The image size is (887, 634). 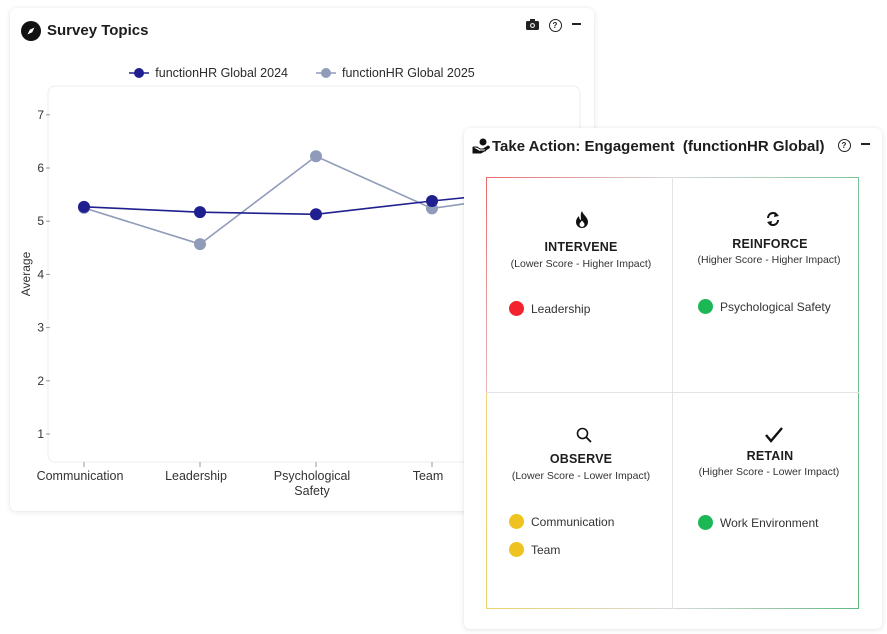 What do you see at coordinates (581, 459) in the screenshot?
I see `observe-title: OBSERVE` at bounding box center [581, 459].